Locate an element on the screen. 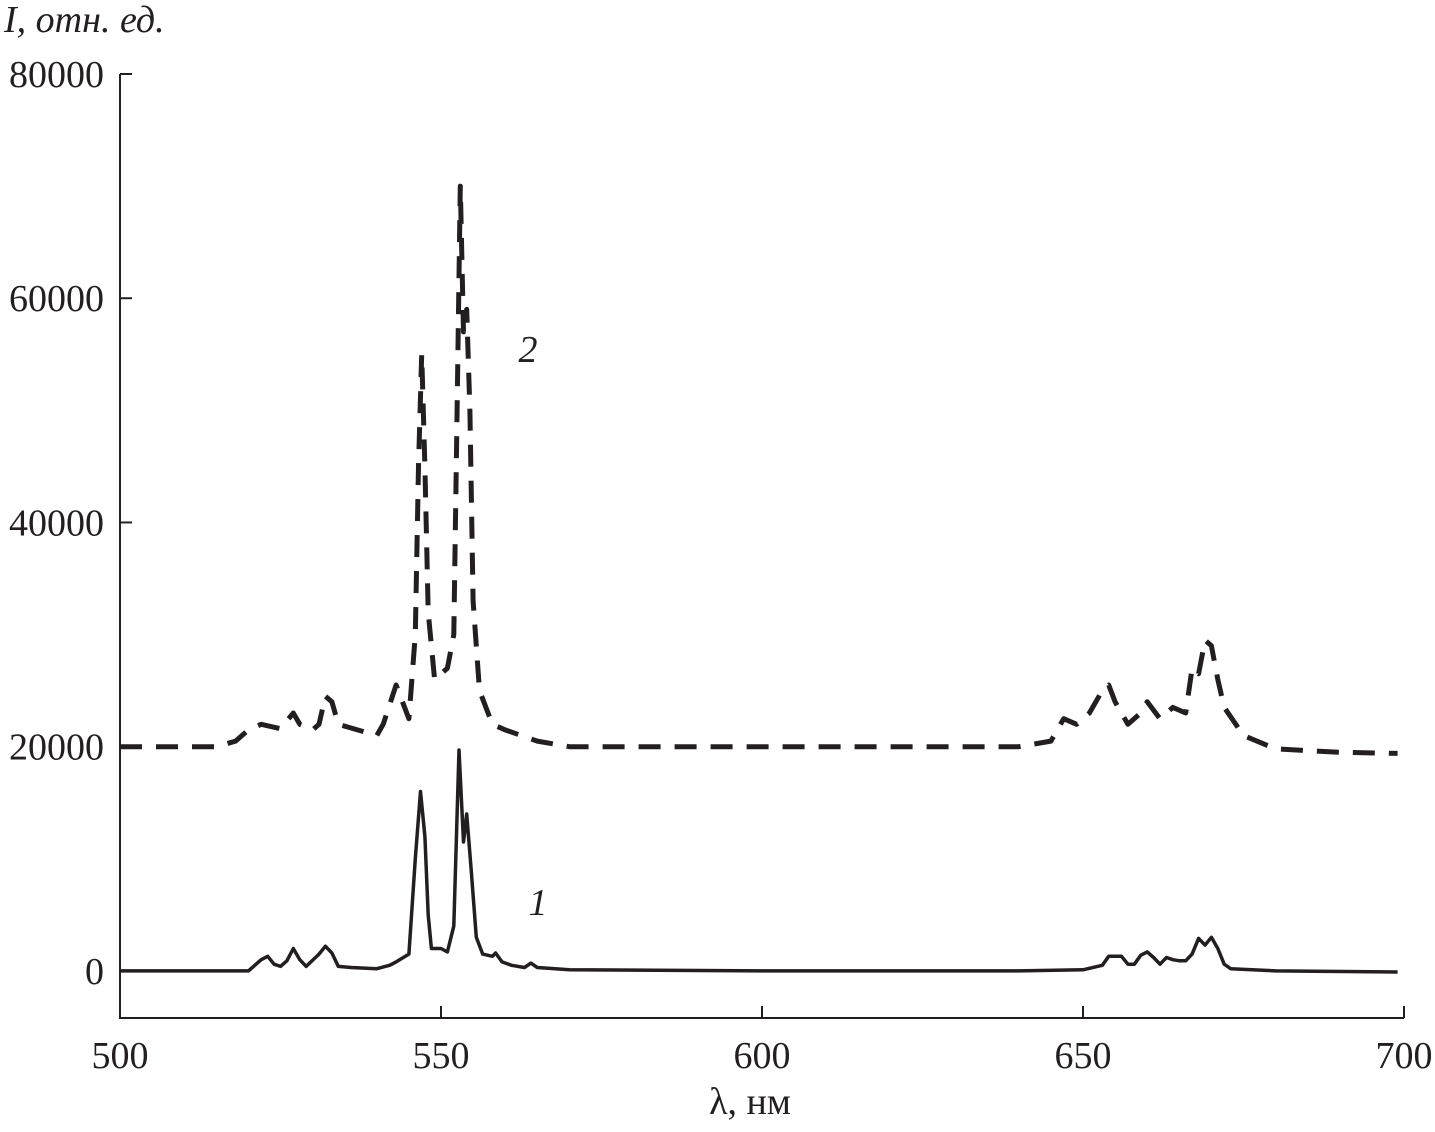 The image size is (1435, 1132). x-tick-label: 600 is located at coordinates (762, 1056).